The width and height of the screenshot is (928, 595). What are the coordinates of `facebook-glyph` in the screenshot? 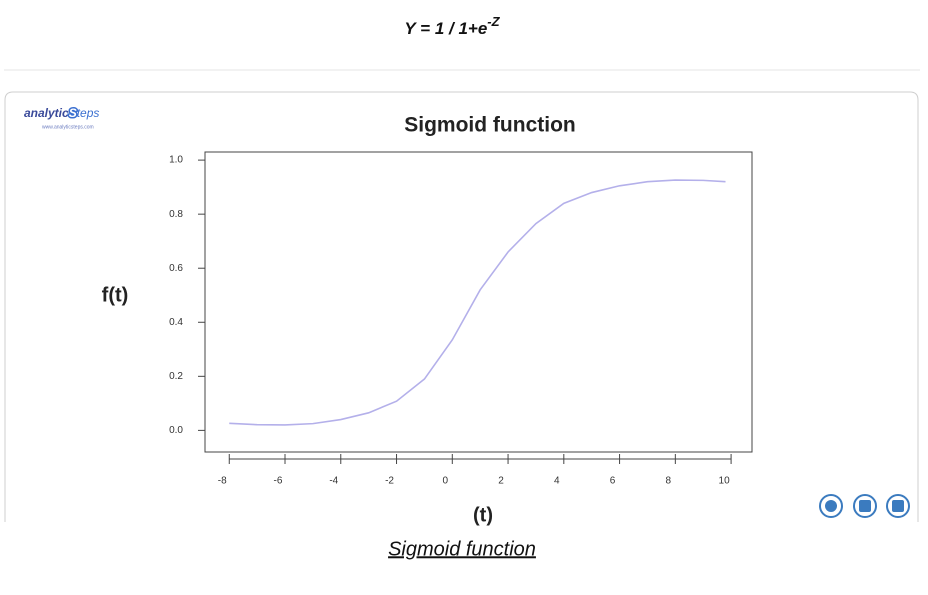 It's located at (865, 506).